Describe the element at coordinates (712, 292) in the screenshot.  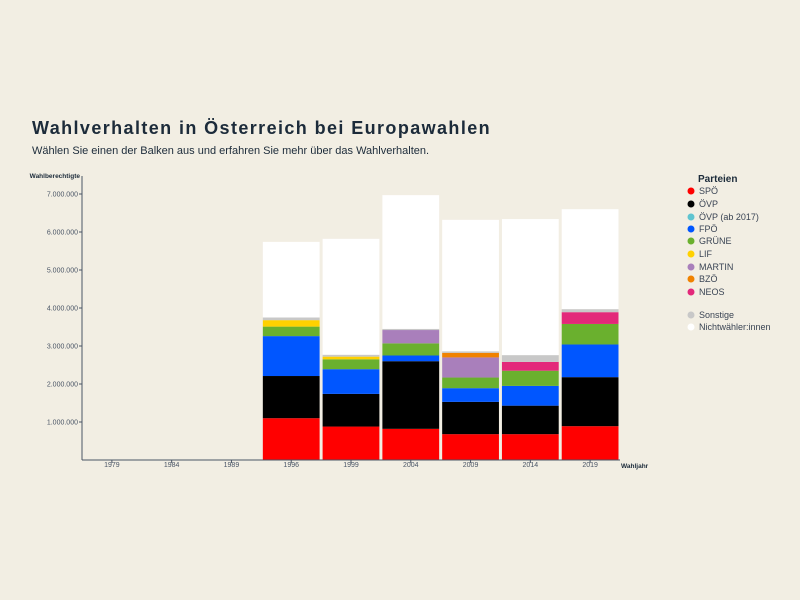
I see `legend-item: NEOS` at that location.